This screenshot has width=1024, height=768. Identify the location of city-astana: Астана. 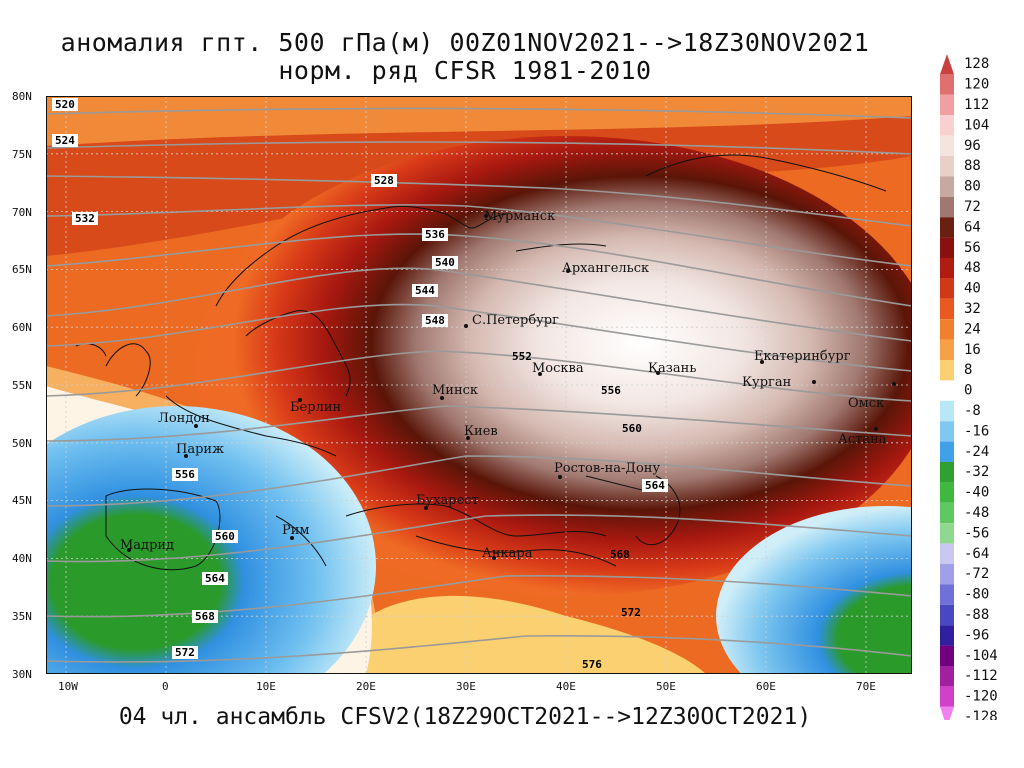
(862, 437).